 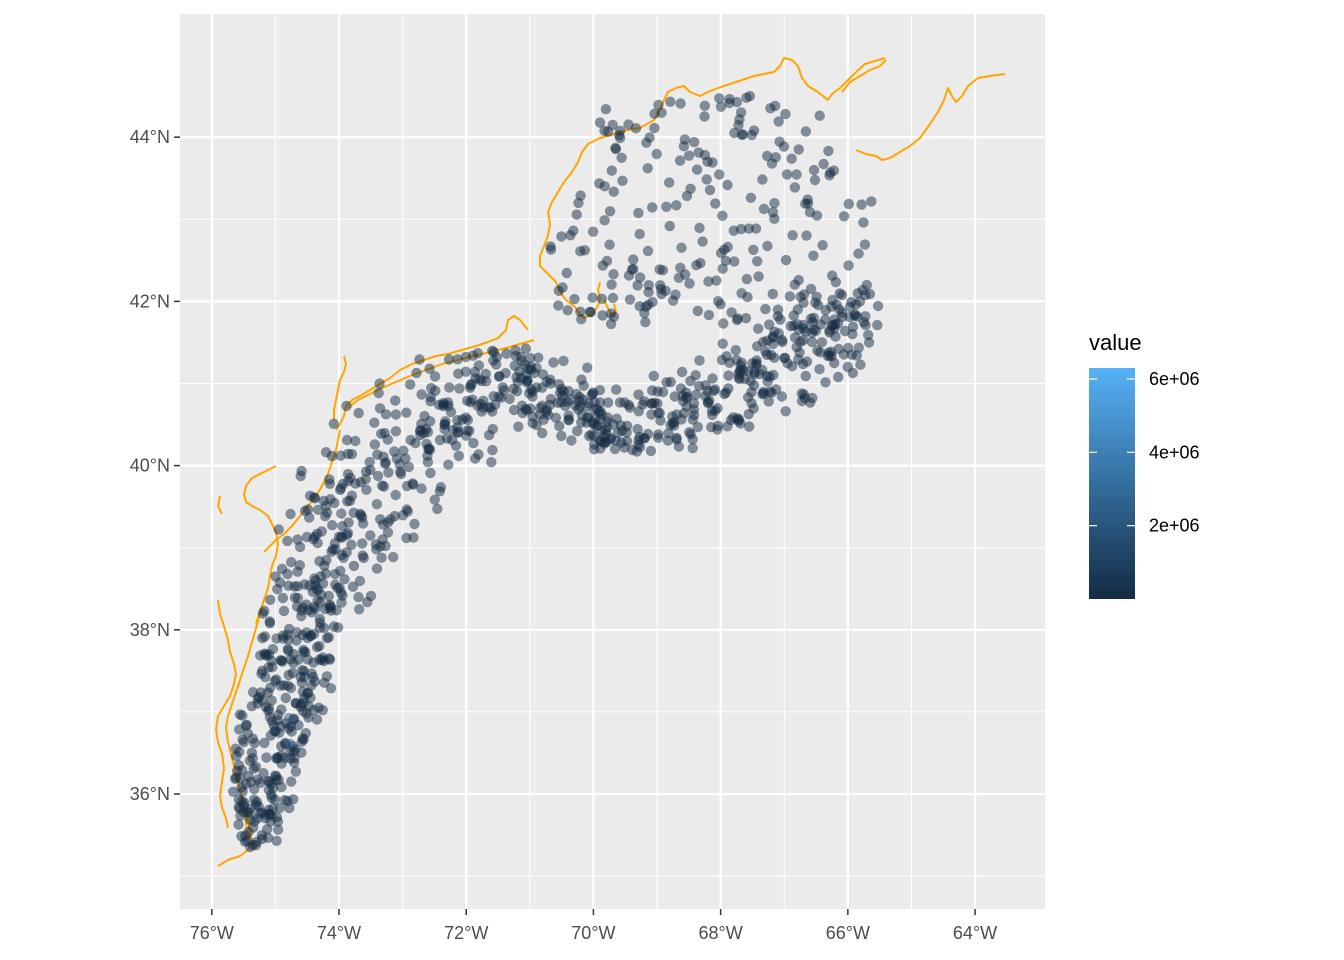 I want to click on x-tick-label: 68°W, so click(x=721, y=933).